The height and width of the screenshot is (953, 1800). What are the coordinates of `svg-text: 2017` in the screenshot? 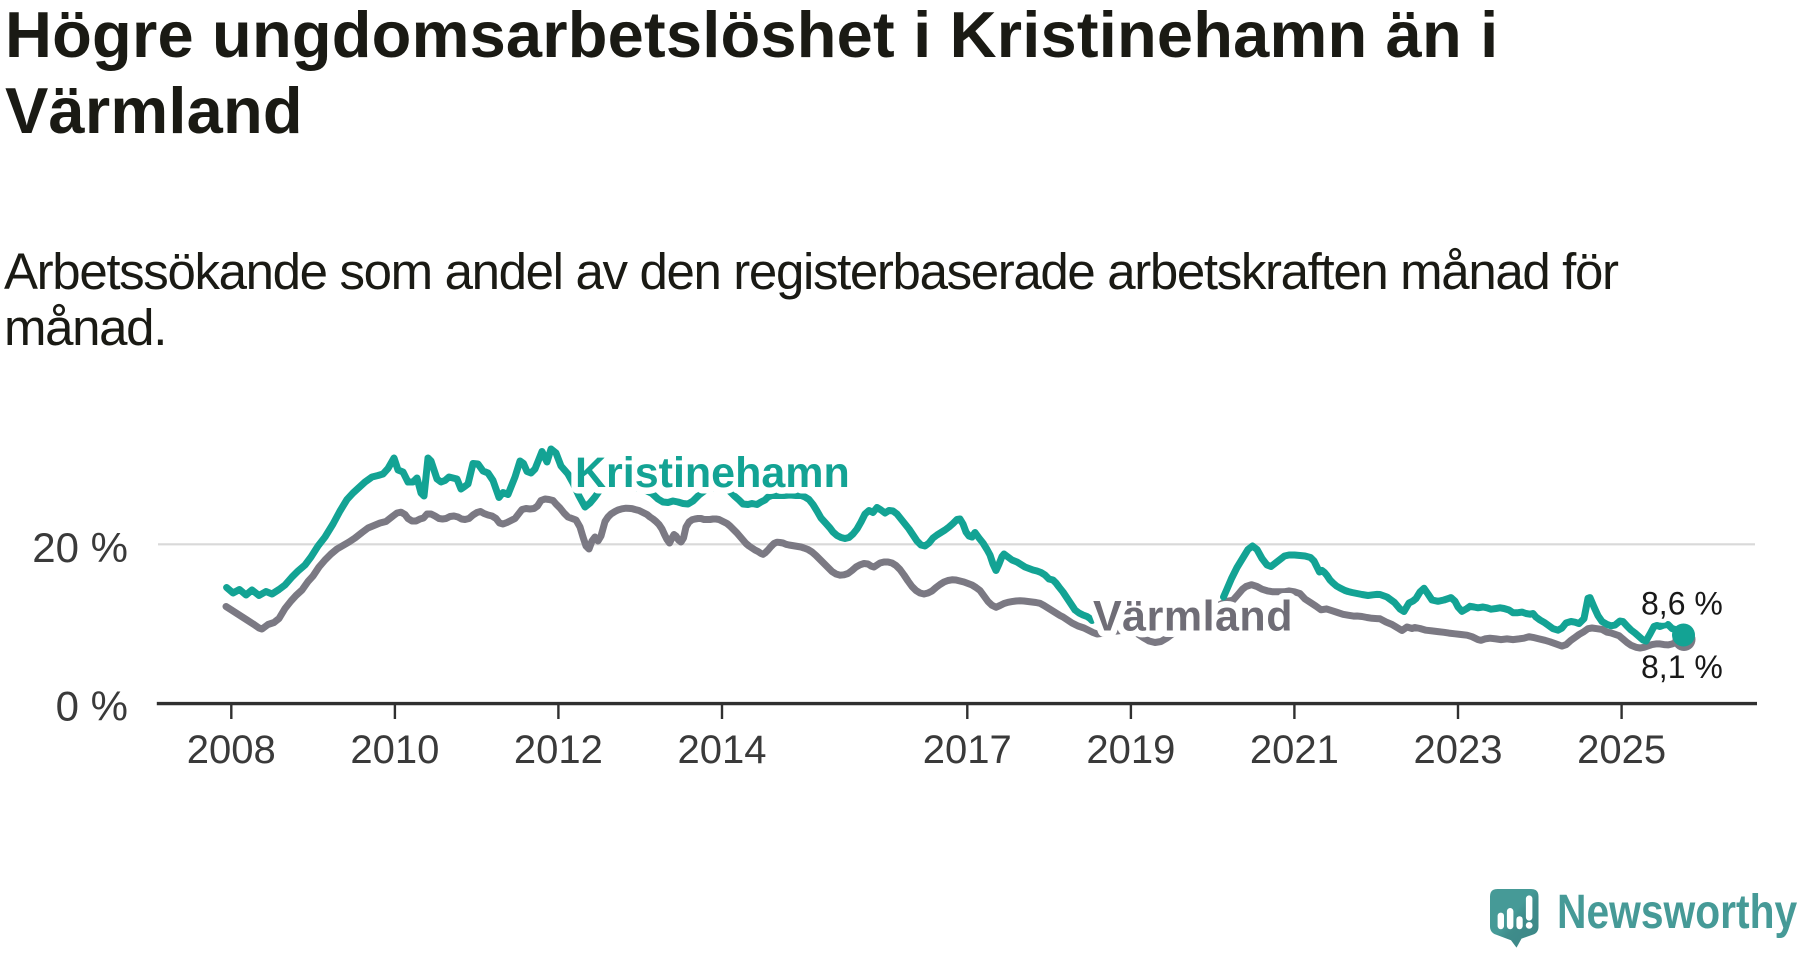 It's located at (967, 750).